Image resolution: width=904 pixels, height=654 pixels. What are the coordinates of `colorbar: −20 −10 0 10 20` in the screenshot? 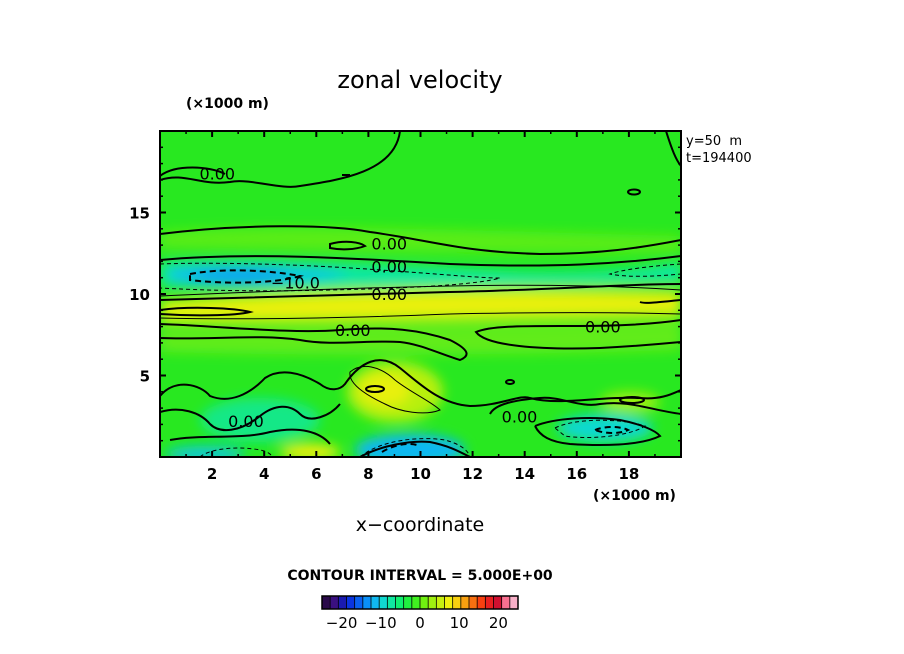 It's located at (420, 613).